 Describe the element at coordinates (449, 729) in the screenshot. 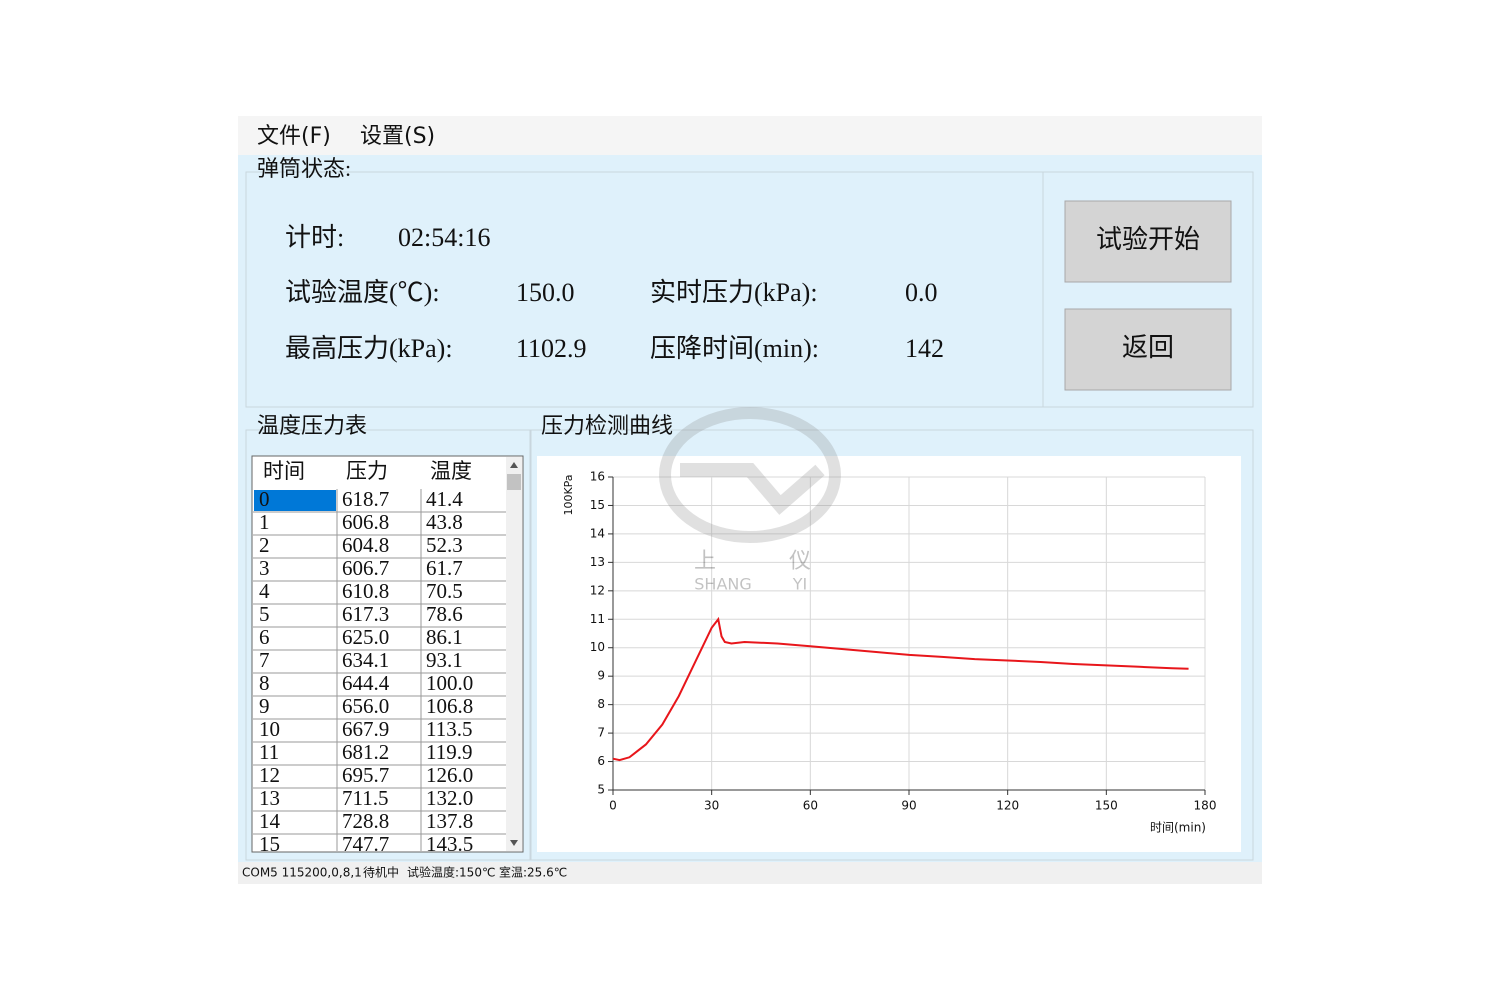

I see `table-cell: 113.5` at that location.